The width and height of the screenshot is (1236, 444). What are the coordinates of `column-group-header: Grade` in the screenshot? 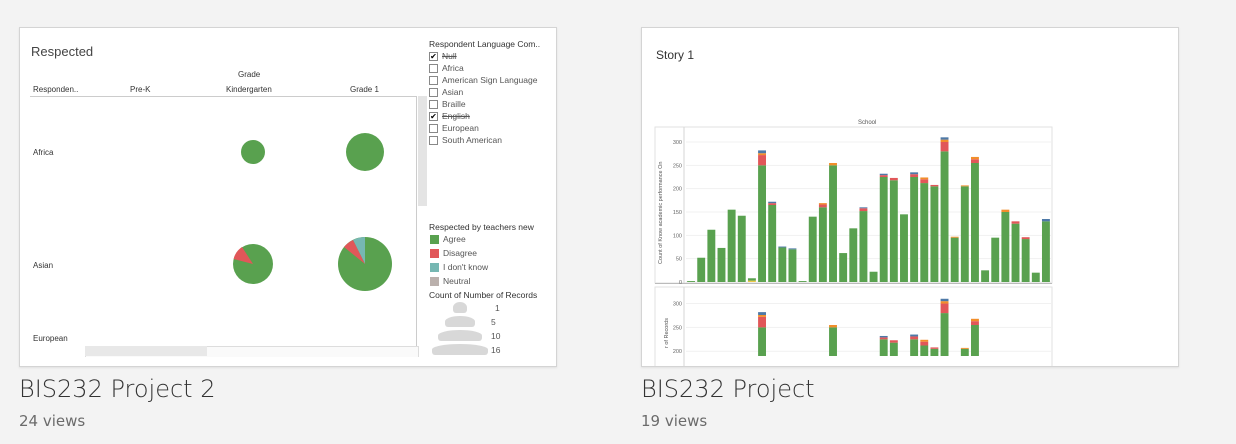 It's located at (249, 74).